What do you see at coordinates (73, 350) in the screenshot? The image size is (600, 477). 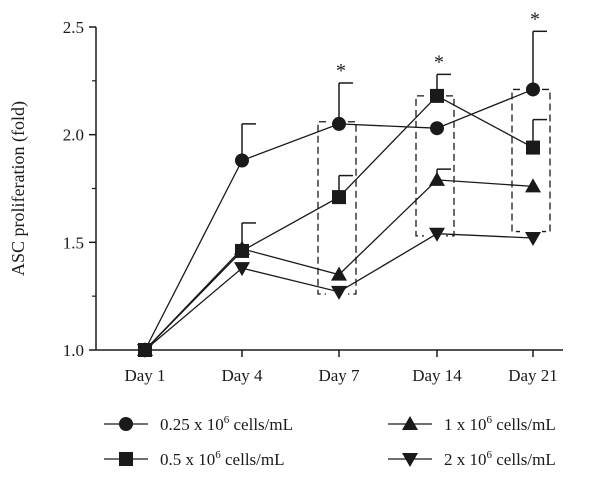 I see `y-tick-label: 1.0` at bounding box center [73, 350].